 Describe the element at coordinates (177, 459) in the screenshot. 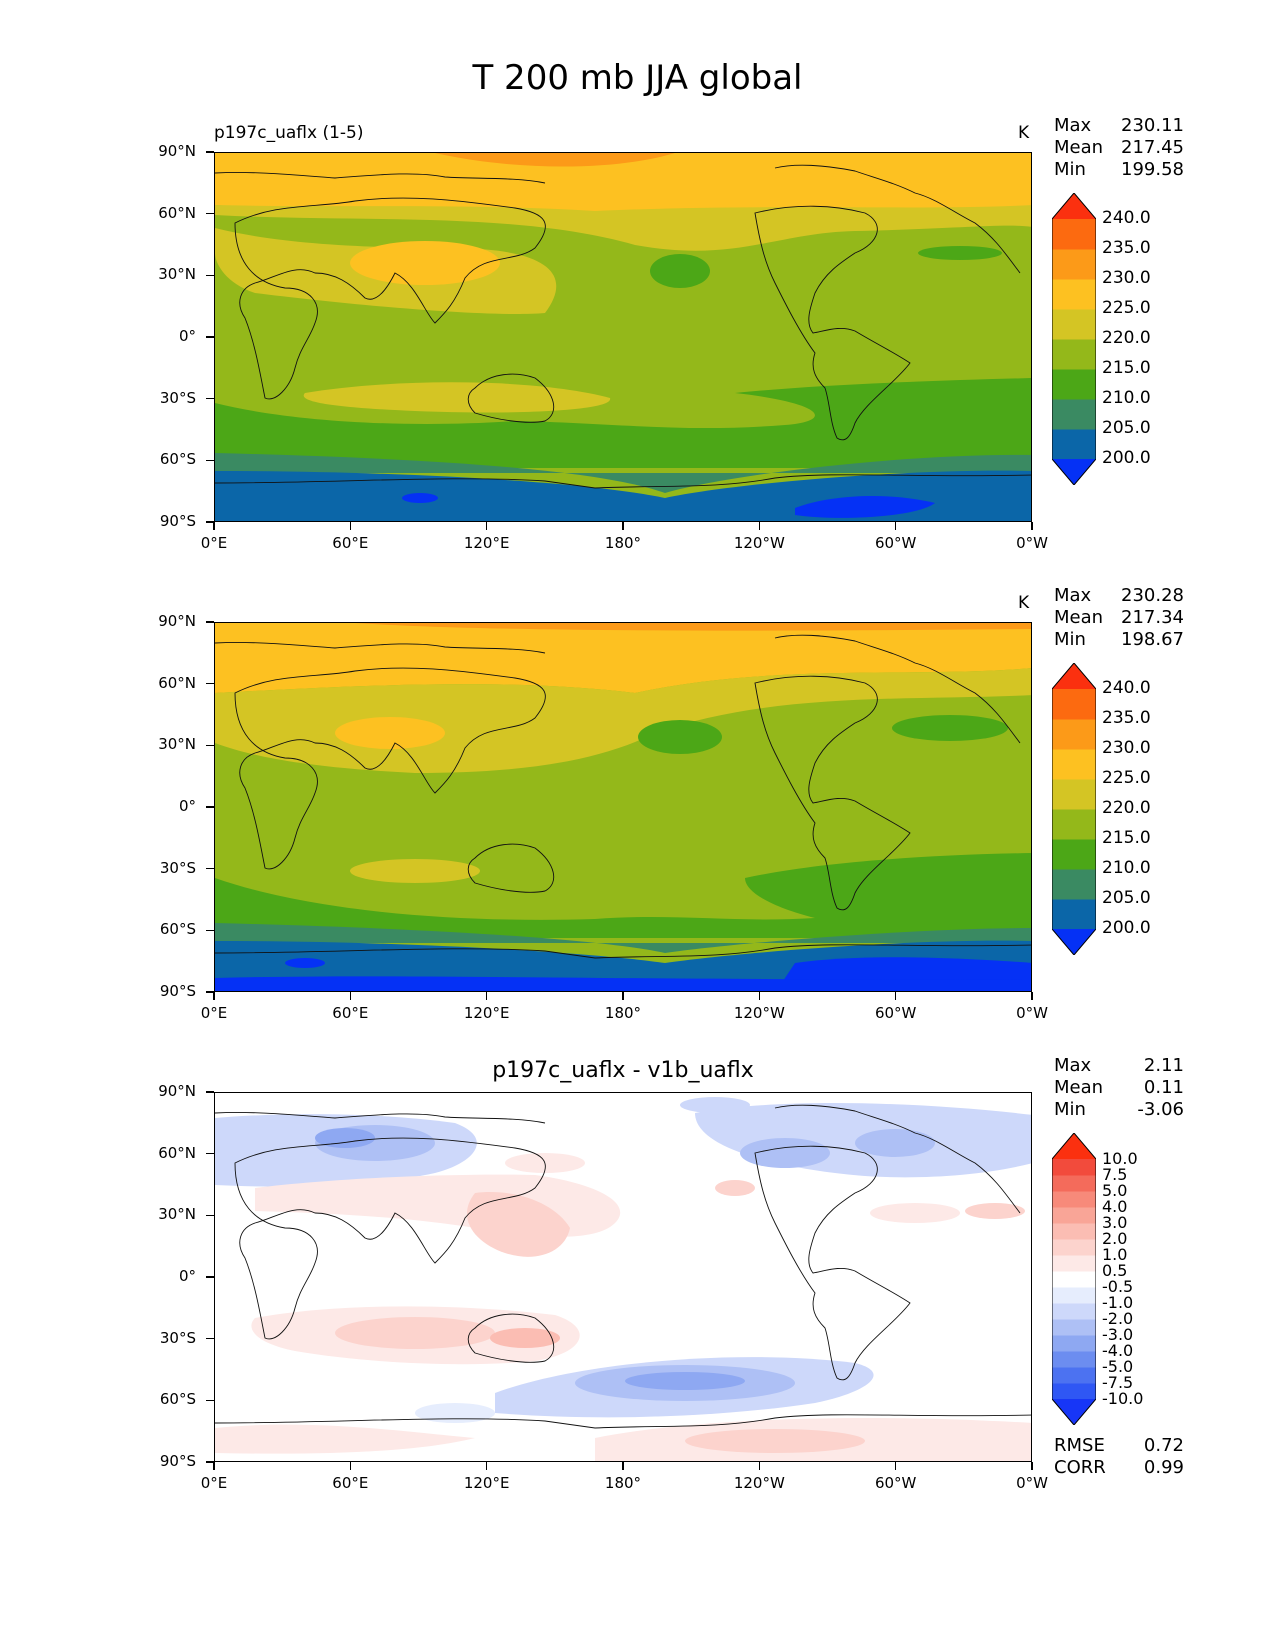

I see `lat-tick-label: 60°S` at that location.